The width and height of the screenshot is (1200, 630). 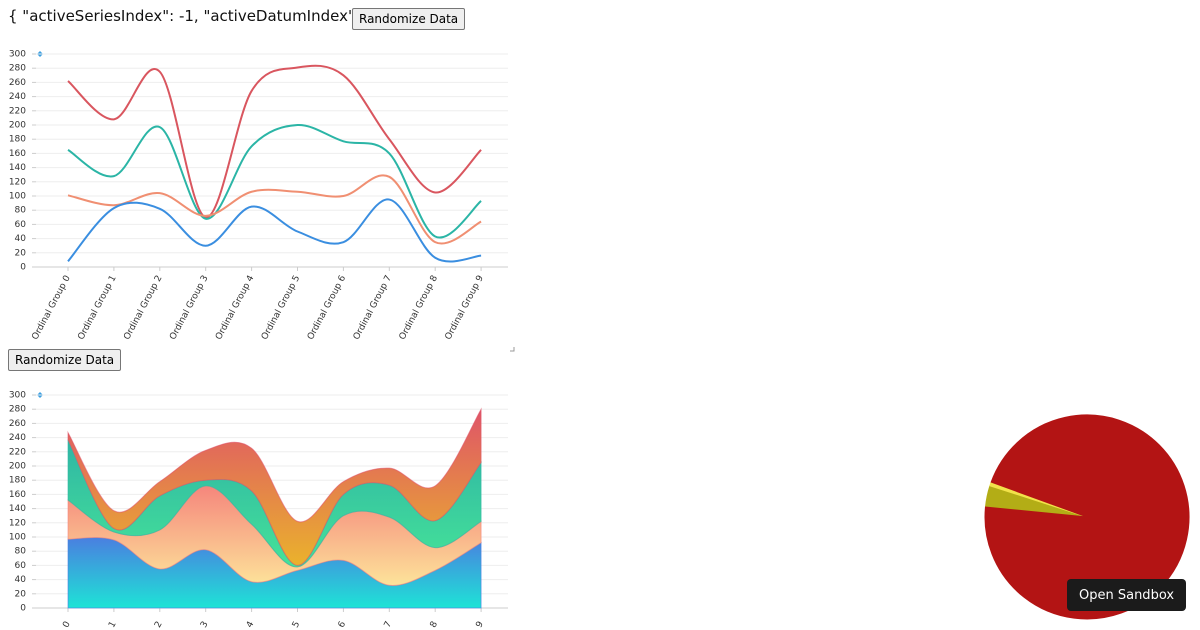 I want to click on x-tick-label: 6, so click(x=343, y=625).